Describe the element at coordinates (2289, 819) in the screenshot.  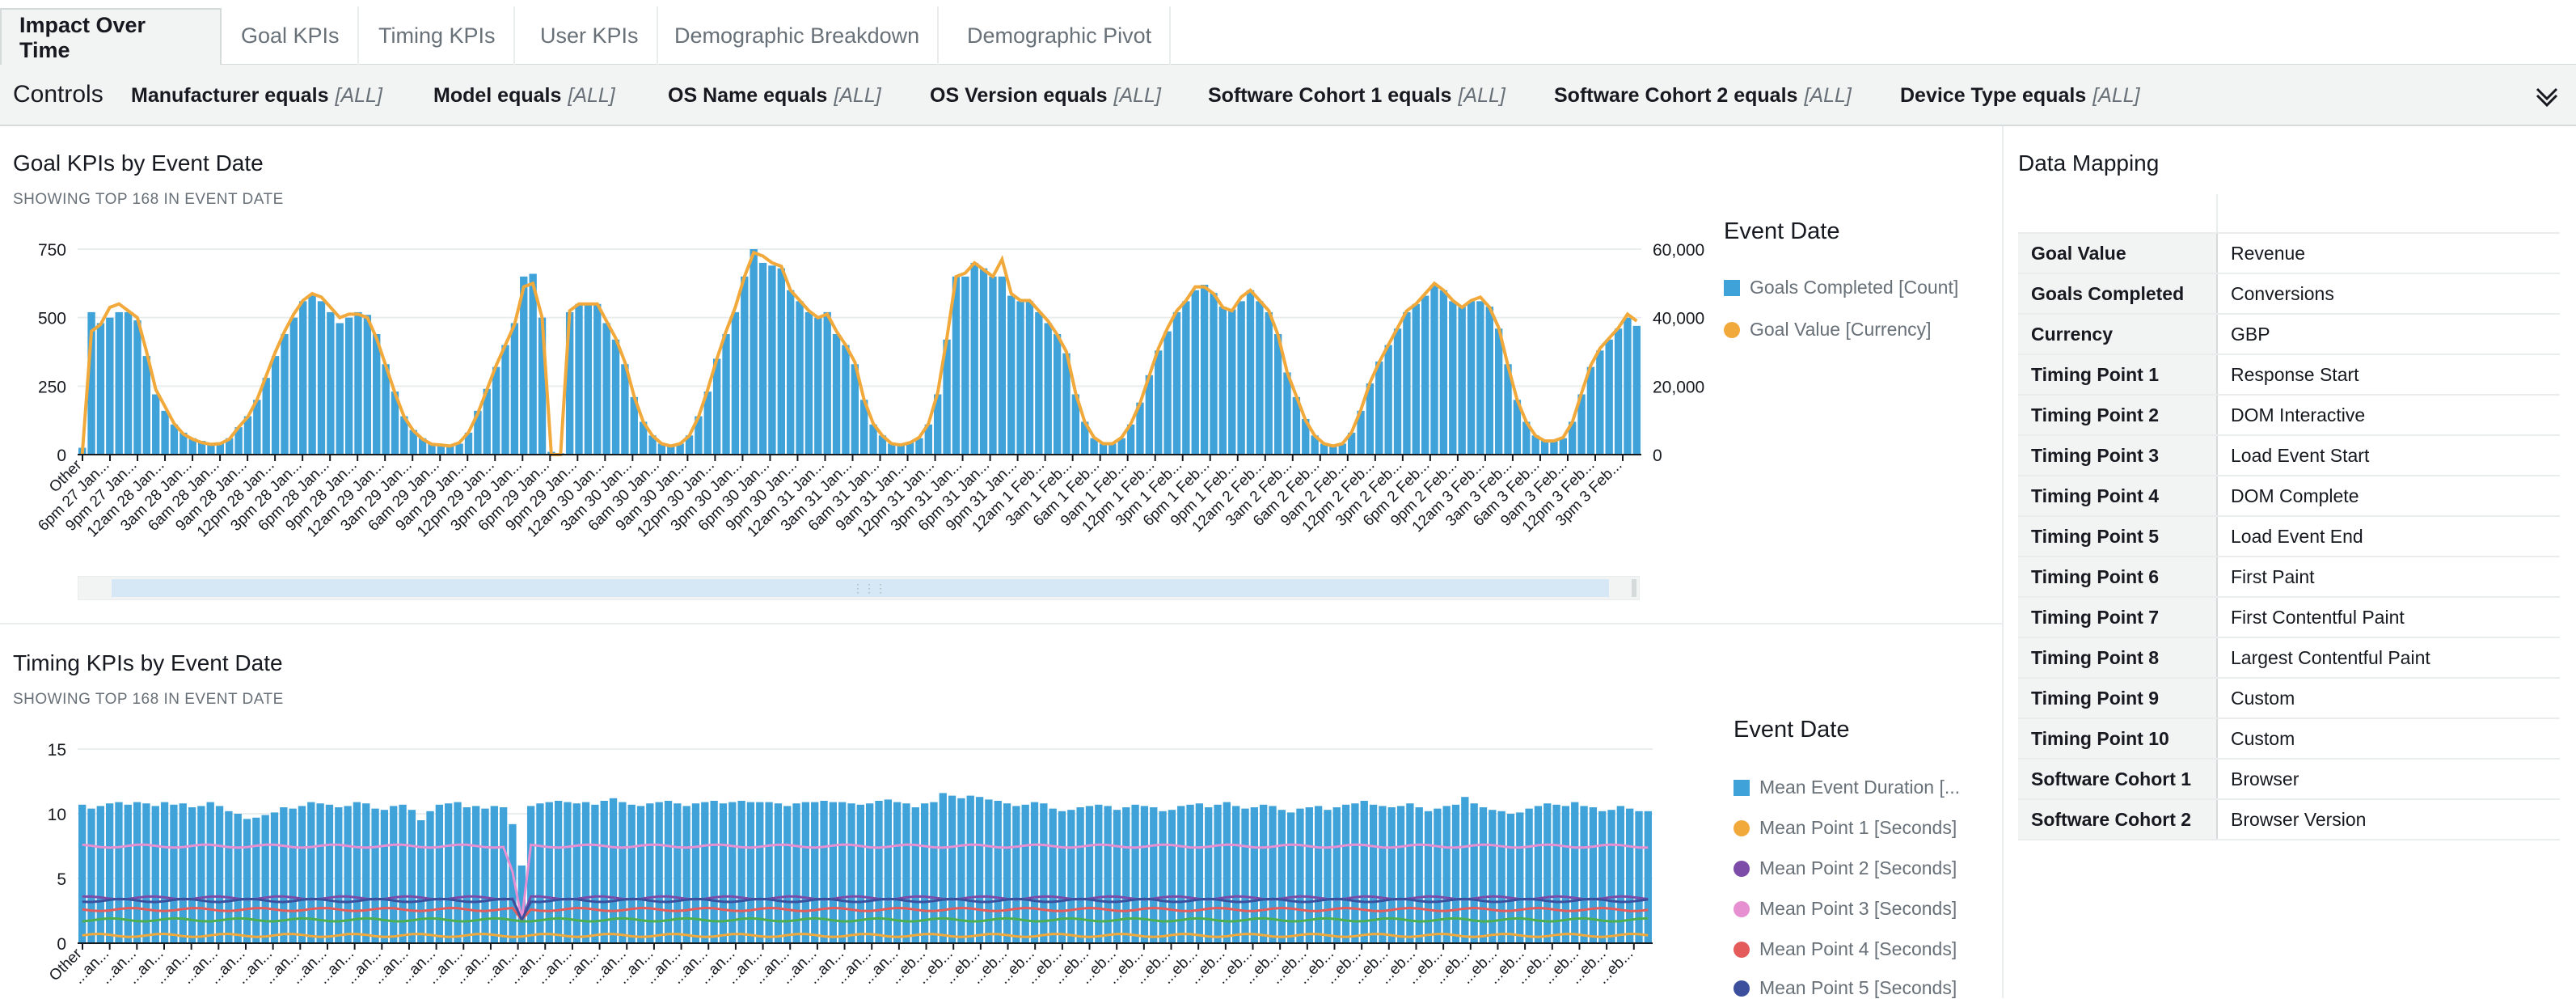
I see `table-row: Software Cohort 2 Browser Version` at that location.